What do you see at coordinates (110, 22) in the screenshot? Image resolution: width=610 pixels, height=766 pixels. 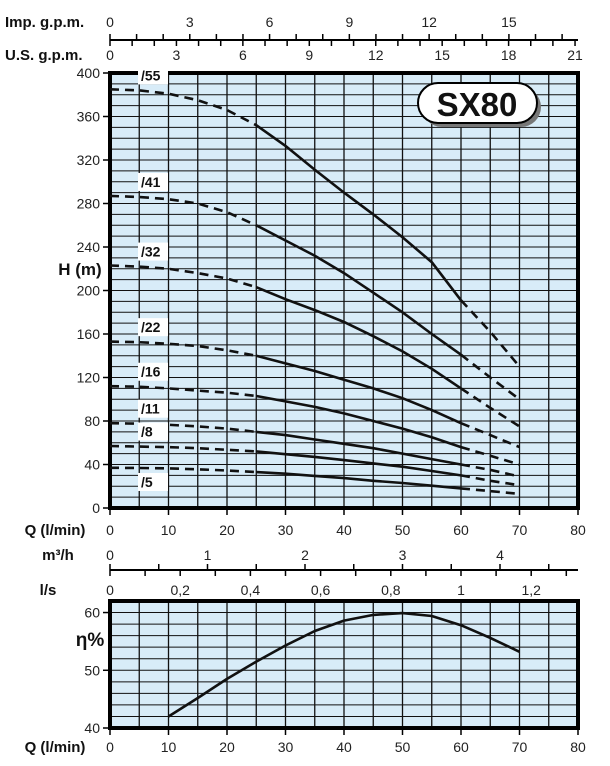 I see `imp-gpm-tick-label: 0` at bounding box center [110, 22].